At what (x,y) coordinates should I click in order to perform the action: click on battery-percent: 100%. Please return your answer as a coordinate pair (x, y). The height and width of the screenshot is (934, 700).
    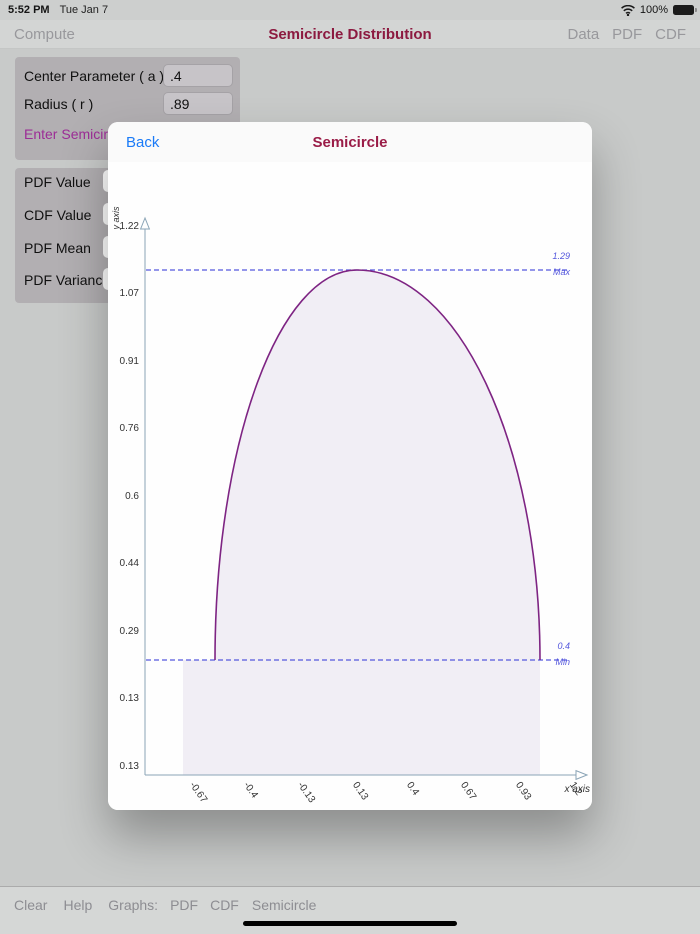
    Looking at the image, I should click on (653, 10).